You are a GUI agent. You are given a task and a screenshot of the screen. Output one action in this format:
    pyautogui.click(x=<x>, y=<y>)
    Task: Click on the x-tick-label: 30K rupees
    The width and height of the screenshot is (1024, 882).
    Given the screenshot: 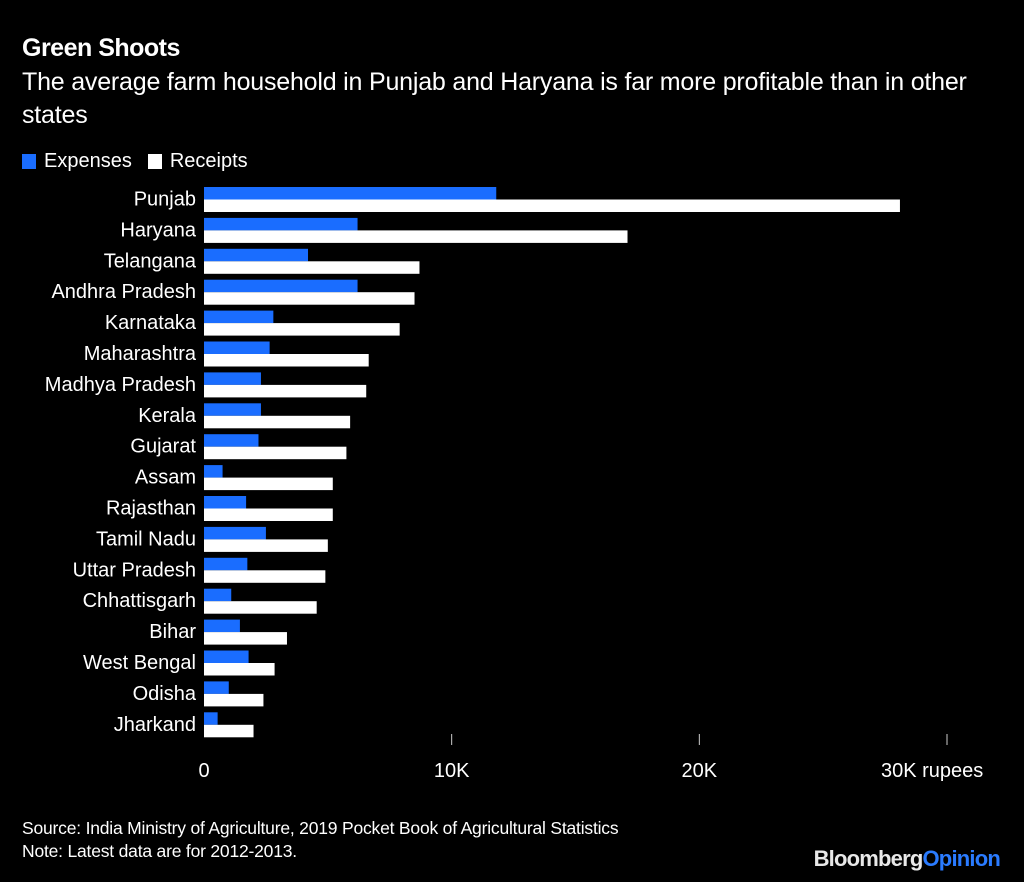 What is the action you would take?
    pyautogui.click(x=932, y=771)
    